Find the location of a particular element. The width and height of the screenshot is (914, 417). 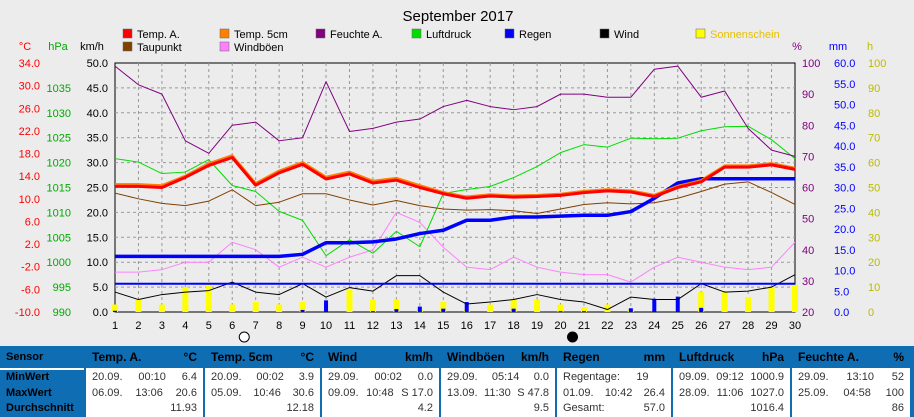

legend-label: Temp. 5cm is located at coordinates (261, 35).